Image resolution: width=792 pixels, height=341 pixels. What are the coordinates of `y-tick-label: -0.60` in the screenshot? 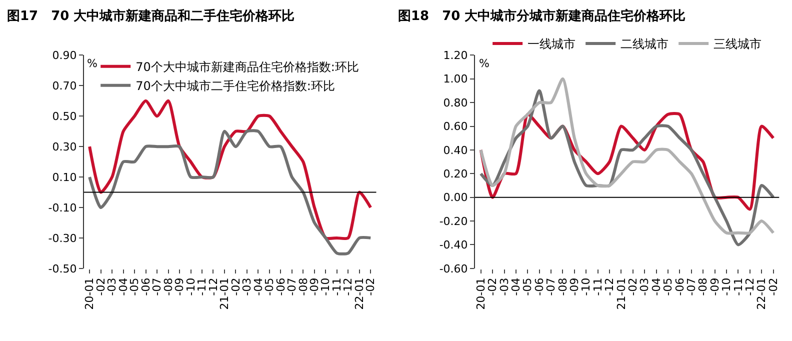 It's located at (453, 269).